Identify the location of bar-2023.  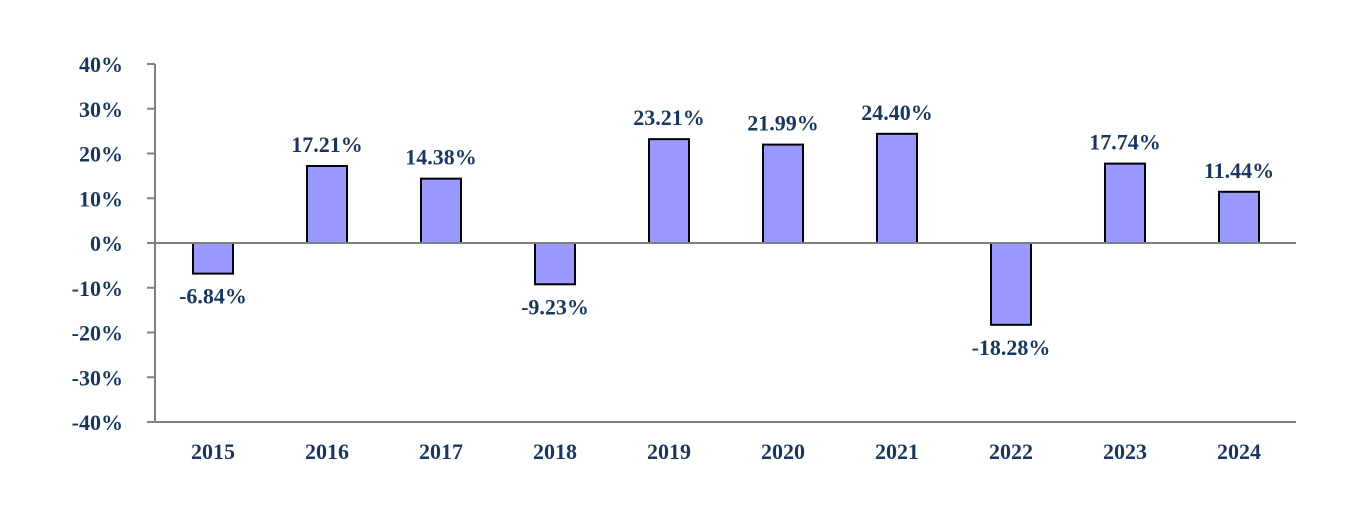
(1125, 203).